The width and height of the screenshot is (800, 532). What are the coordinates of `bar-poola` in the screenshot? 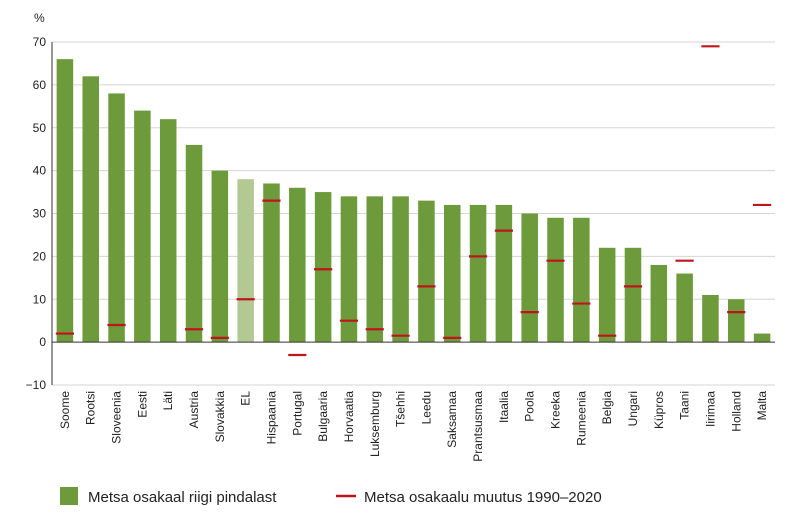 It's located at (529, 278).